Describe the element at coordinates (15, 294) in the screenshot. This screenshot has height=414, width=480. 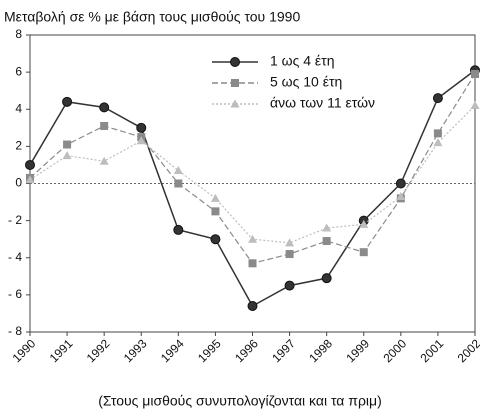
I see `y-tick-label: - 6` at that location.